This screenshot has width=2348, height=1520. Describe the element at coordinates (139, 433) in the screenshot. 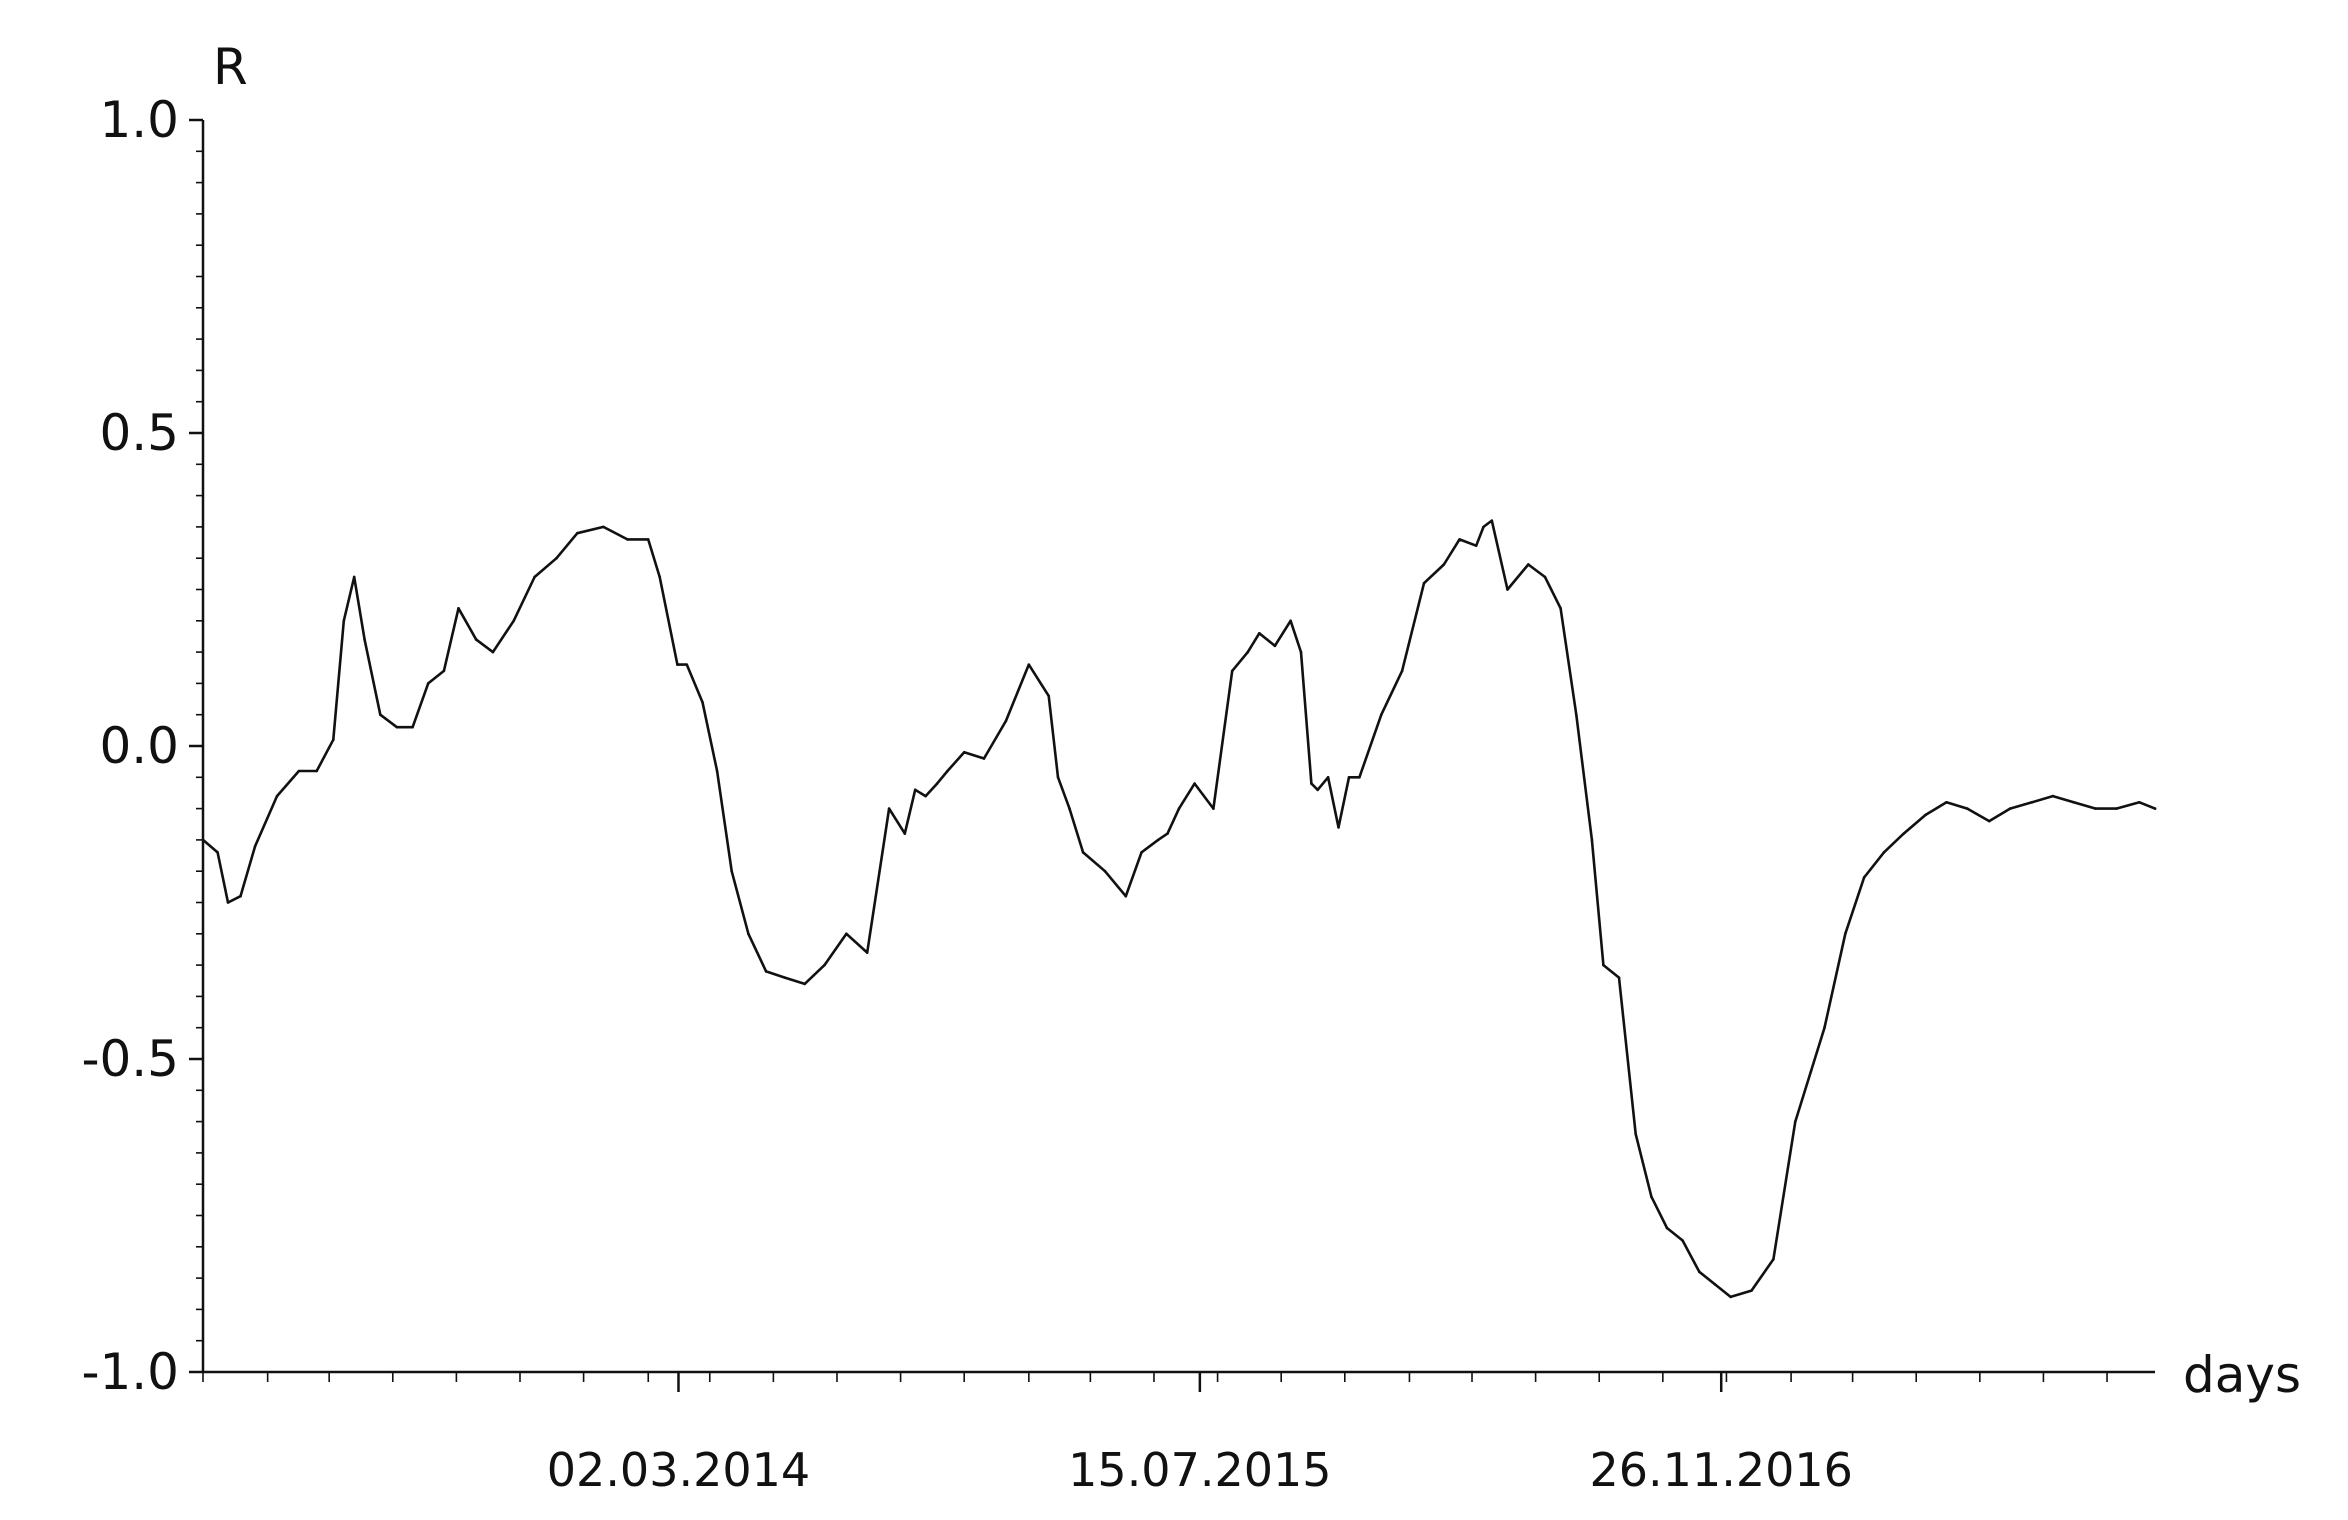

I see `y-tick-label: 0.5` at that location.